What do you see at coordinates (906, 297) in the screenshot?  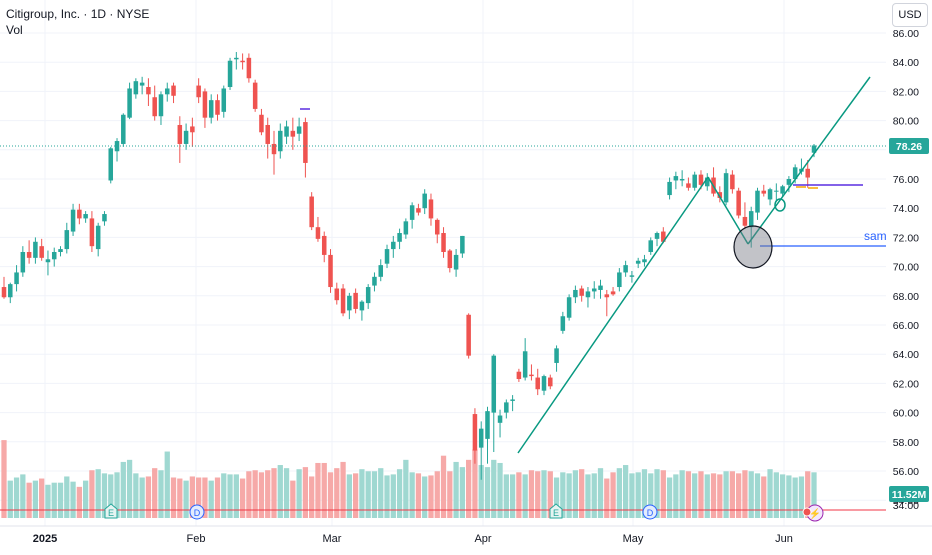 I see `price-tick-label: 68.00` at bounding box center [906, 297].